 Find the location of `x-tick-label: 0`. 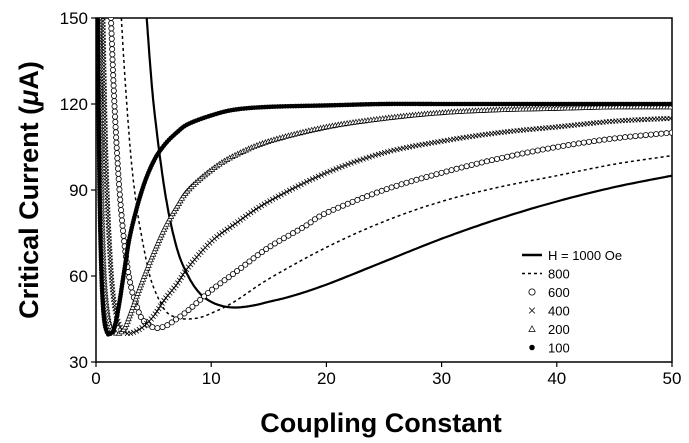

x-tick-label: 0 is located at coordinates (95, 378).